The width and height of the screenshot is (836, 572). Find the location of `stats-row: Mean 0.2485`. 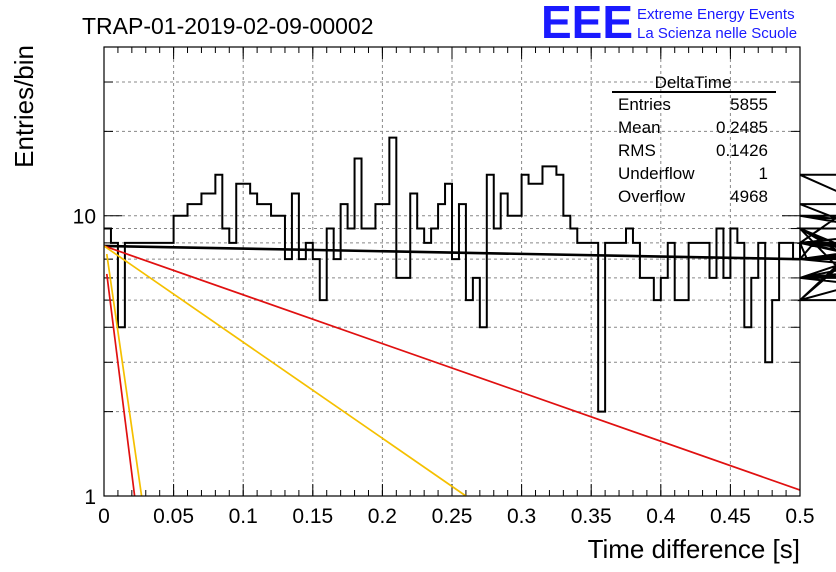

stats-row: Mean 0.2485 is located at coordinates (693, 127).